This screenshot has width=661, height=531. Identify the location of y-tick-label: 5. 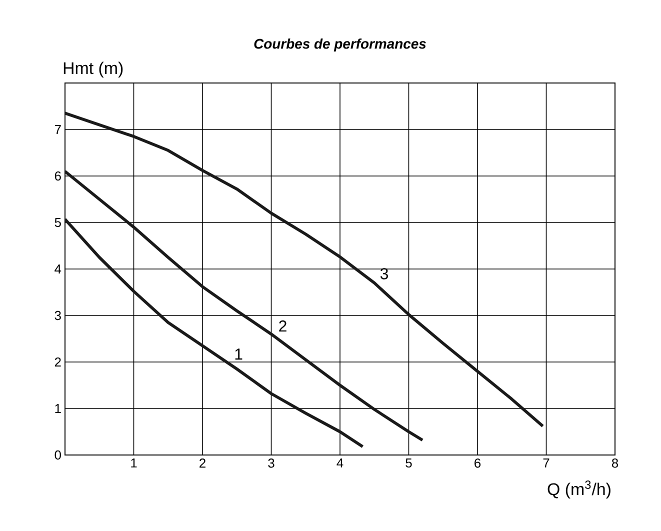
(57, 223).